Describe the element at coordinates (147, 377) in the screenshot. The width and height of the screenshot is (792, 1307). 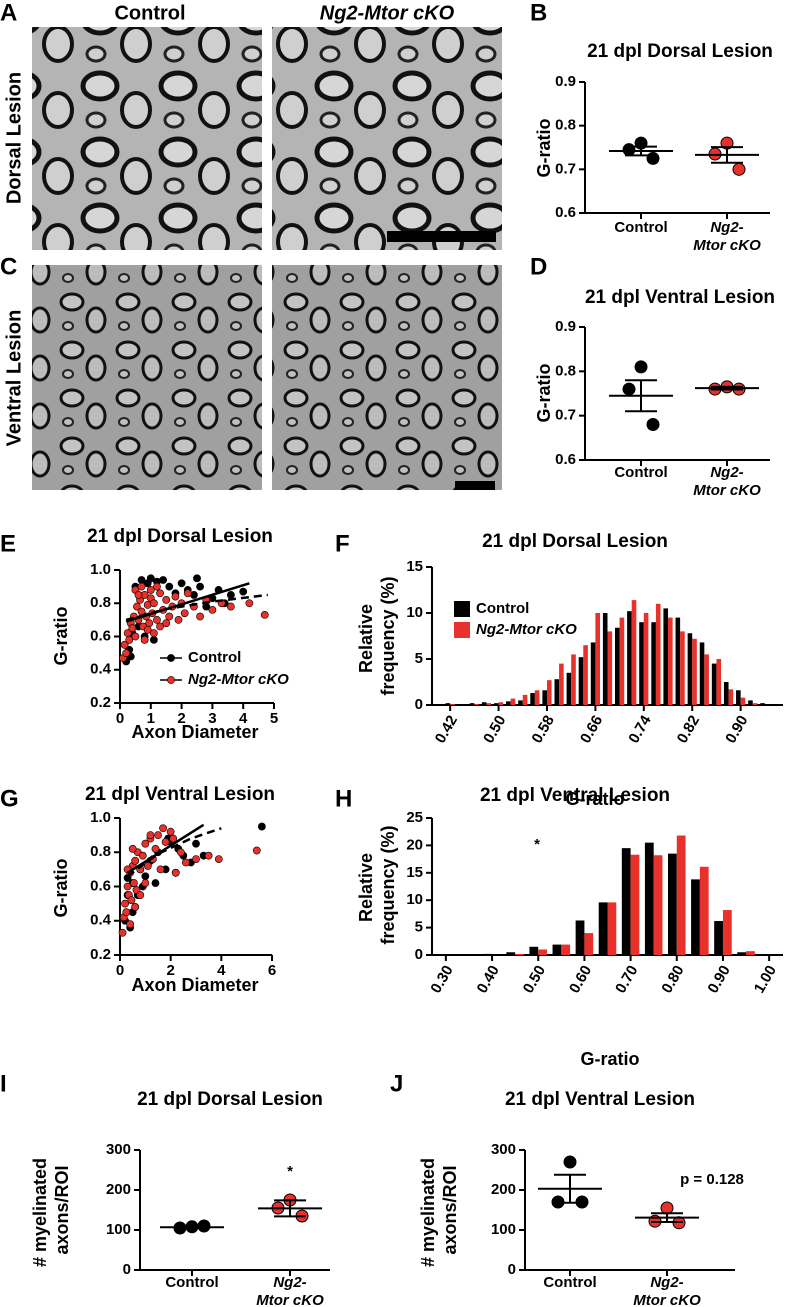
I see `micrograph` at that location.